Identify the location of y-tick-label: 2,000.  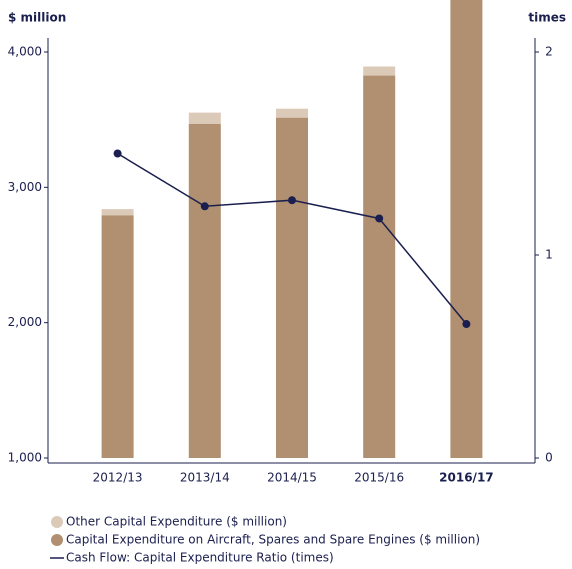
(25, 322).